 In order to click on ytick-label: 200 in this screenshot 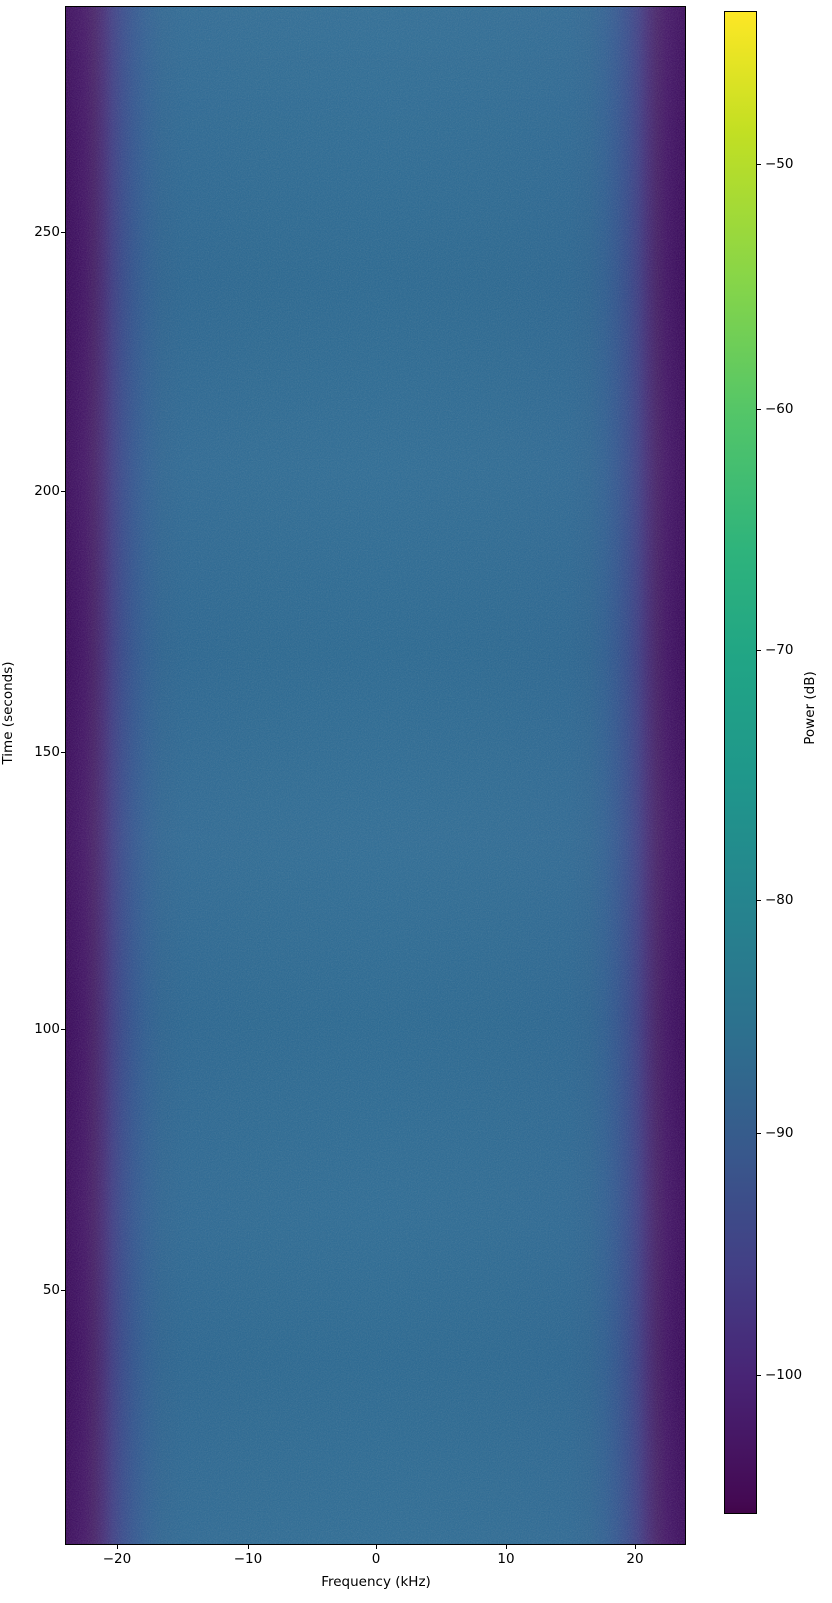, I will do `click(47, 491)`.